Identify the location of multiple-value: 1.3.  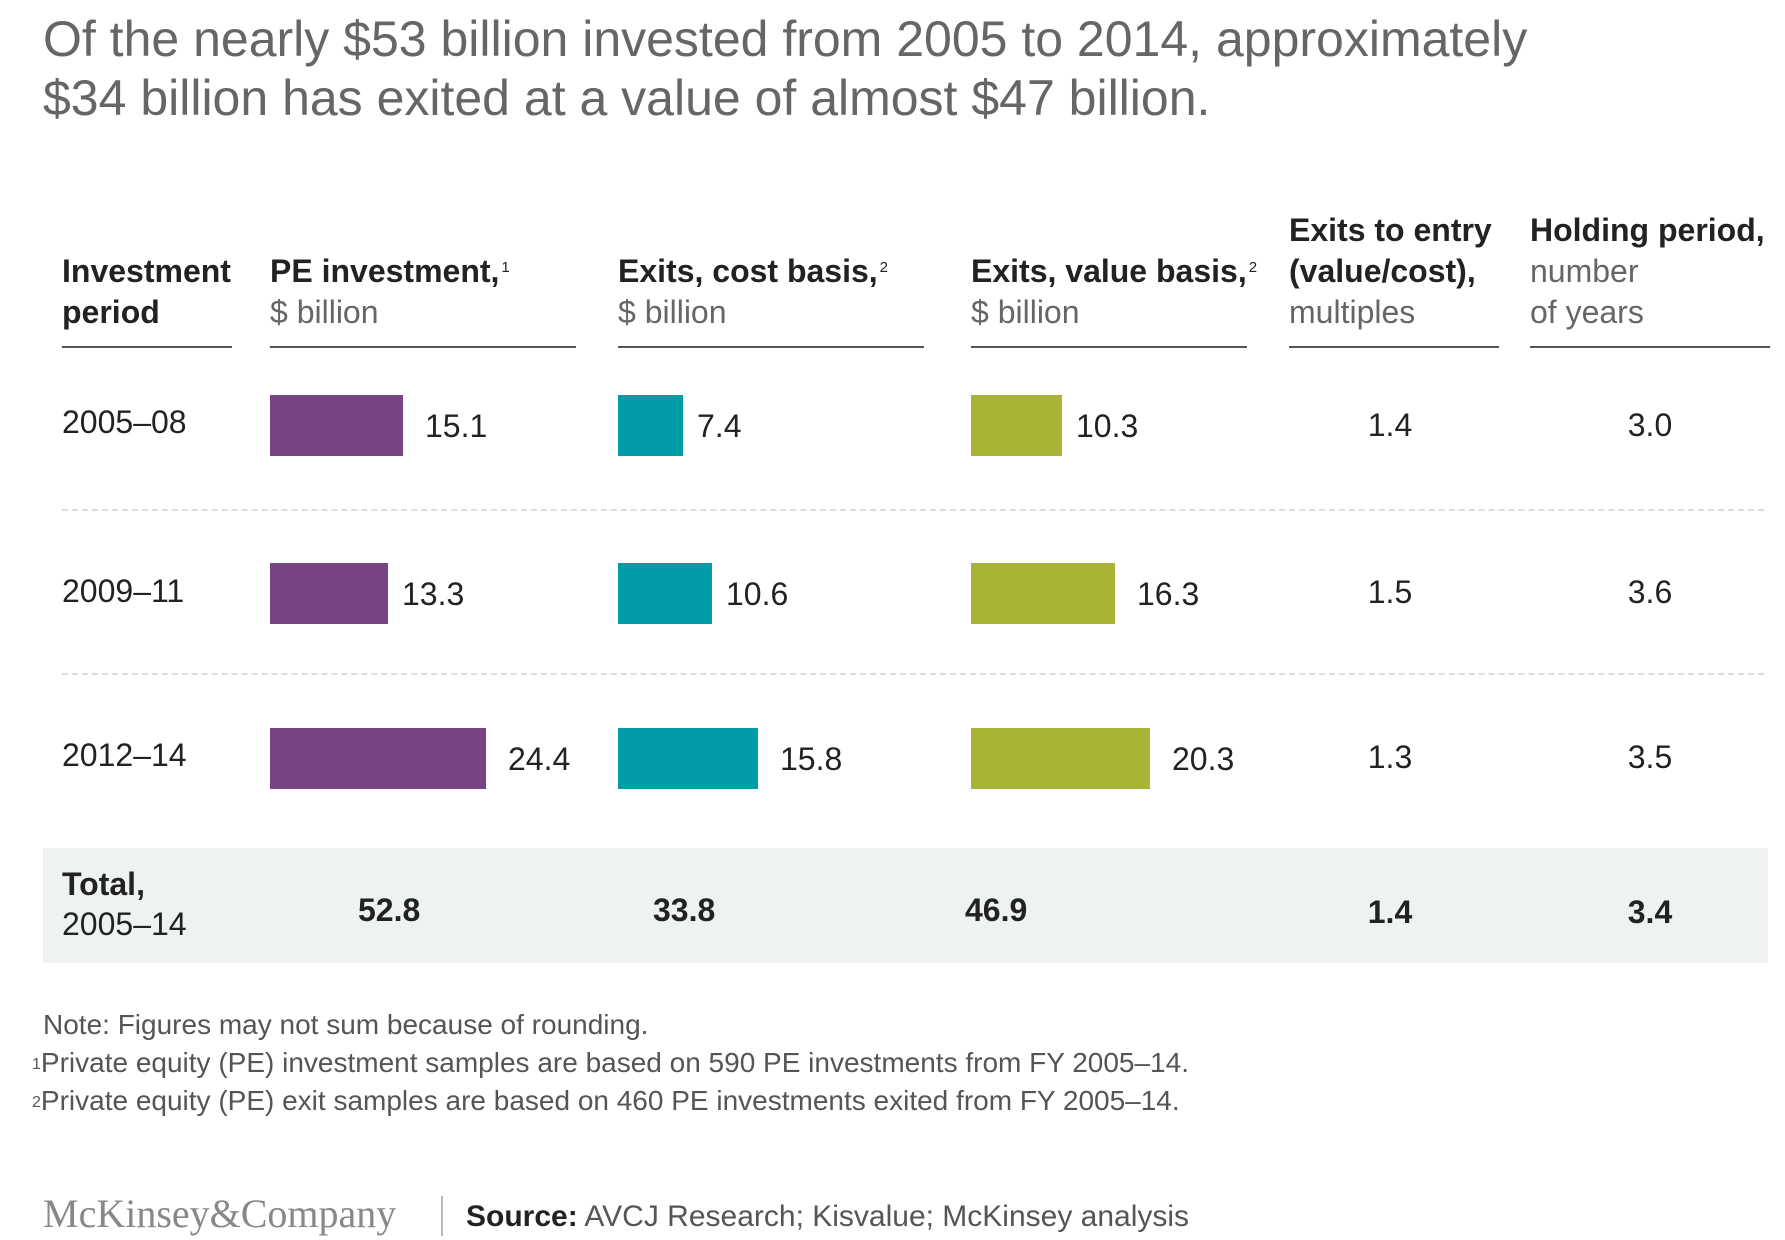
(1390, 757).